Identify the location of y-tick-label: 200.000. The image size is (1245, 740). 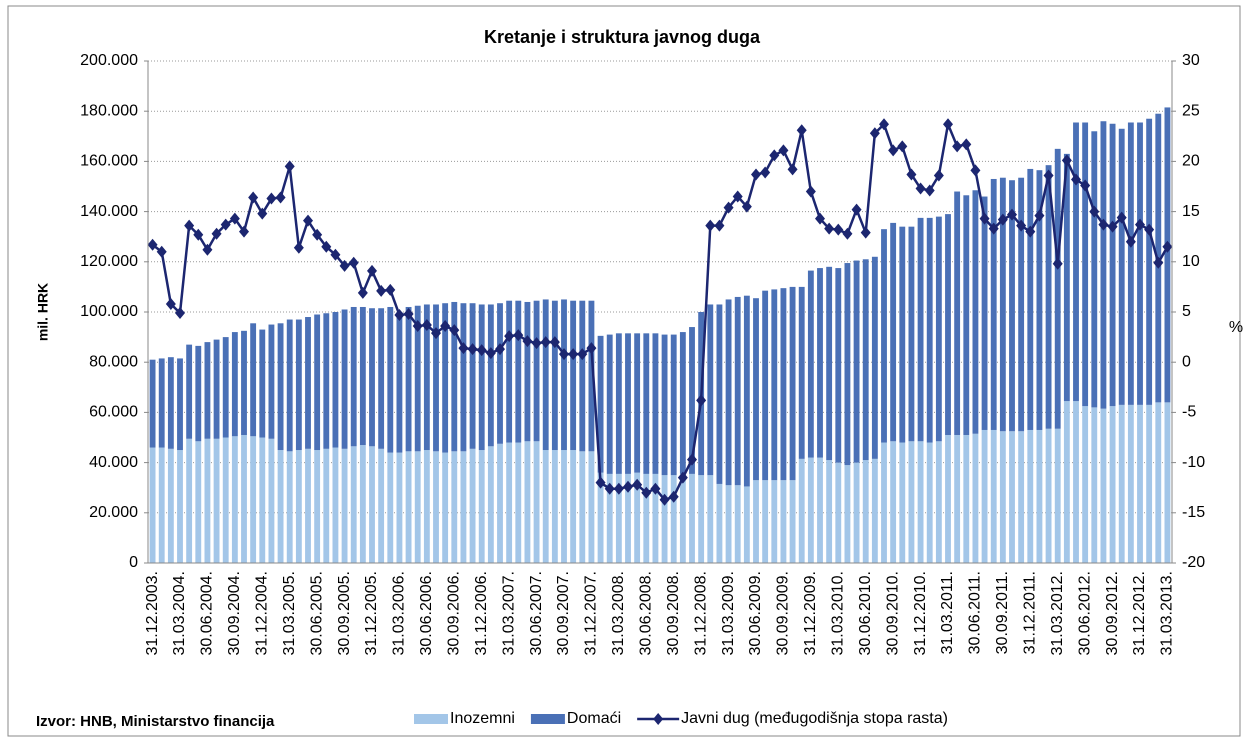
(109, 60).